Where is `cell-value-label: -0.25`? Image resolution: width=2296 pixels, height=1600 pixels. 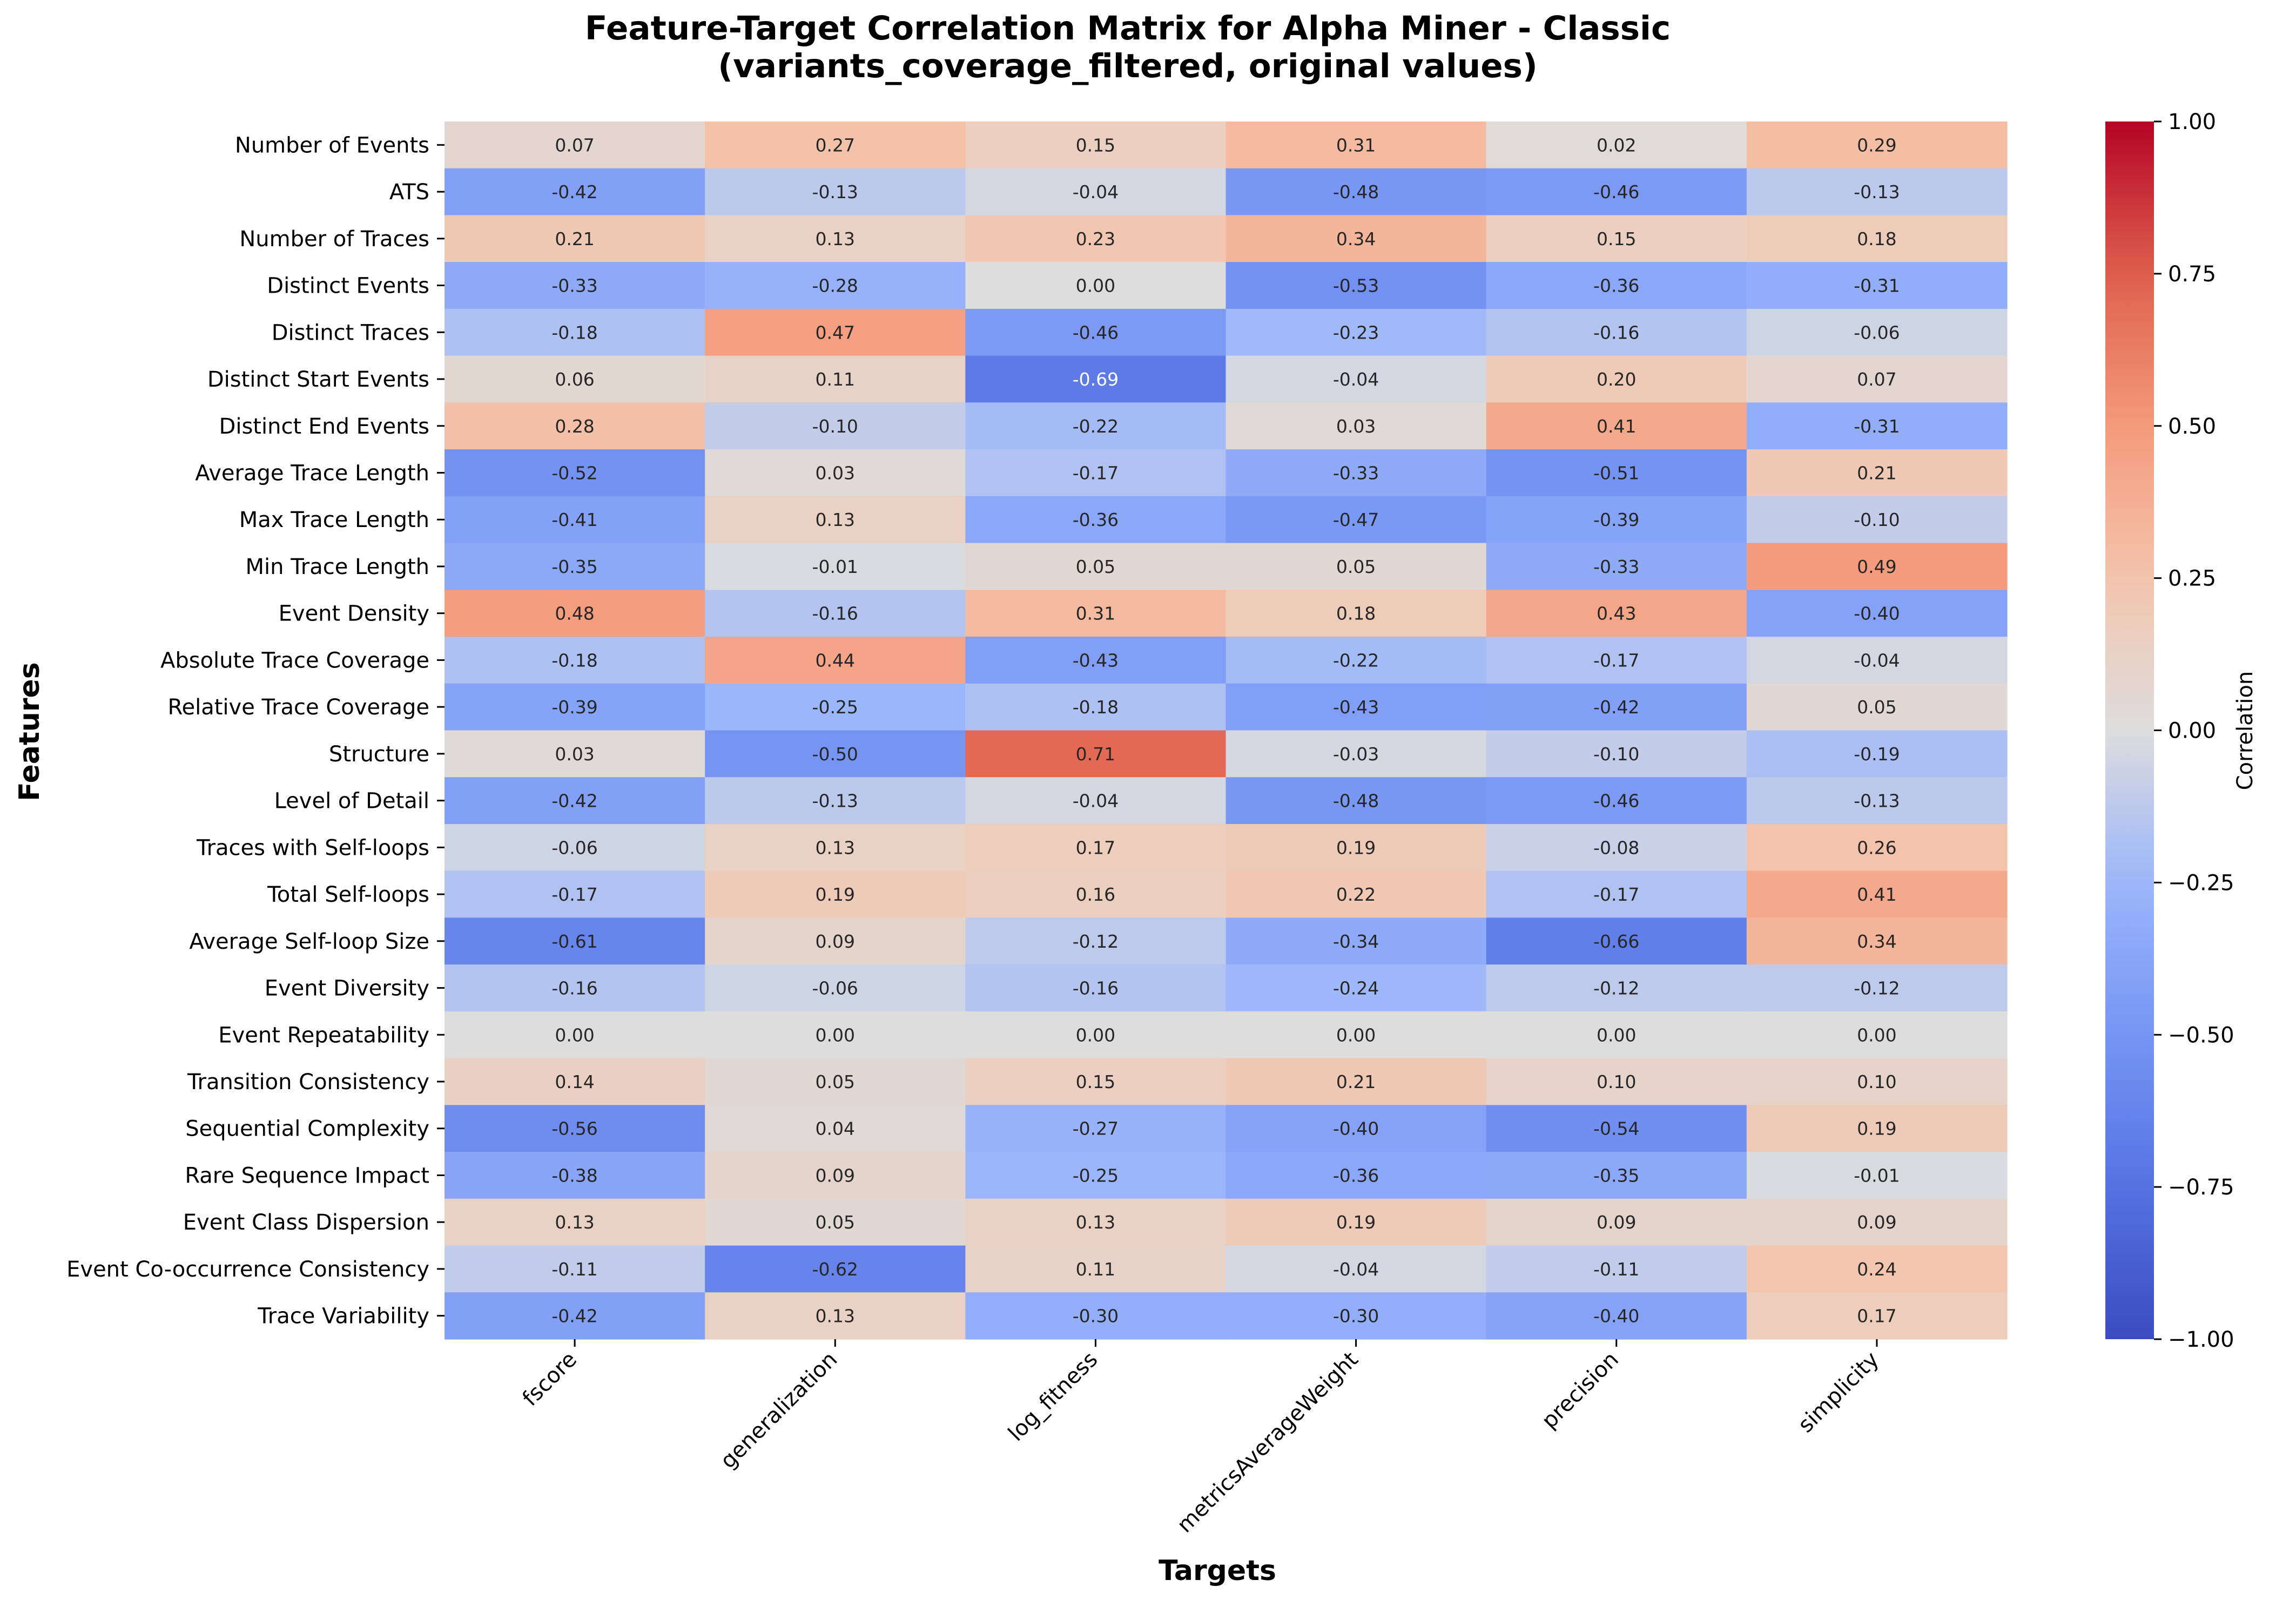 cell-value-label: -0.25 is located at coordinates (1096, 1175).